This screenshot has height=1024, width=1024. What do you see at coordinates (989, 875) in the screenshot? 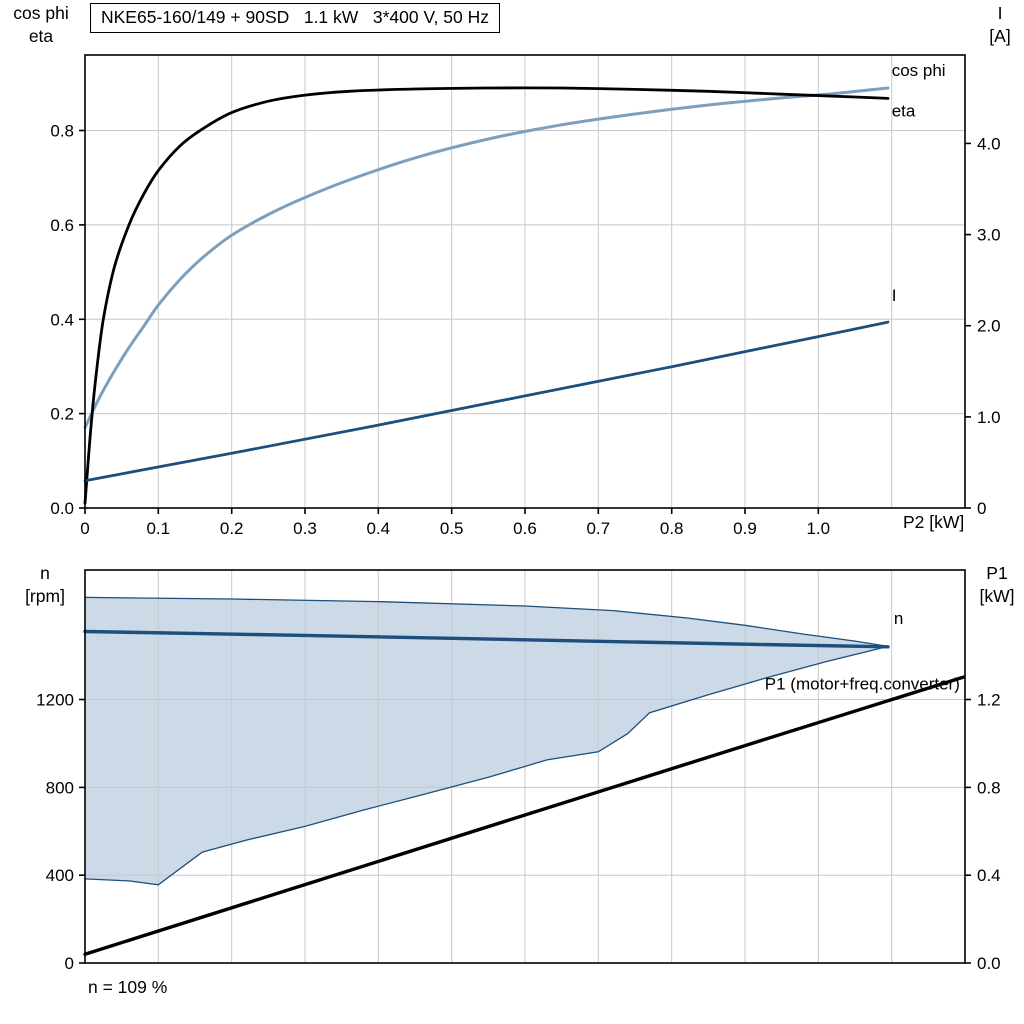
I see `tick-label-right: 0.4` at bounding box center [989, 875].